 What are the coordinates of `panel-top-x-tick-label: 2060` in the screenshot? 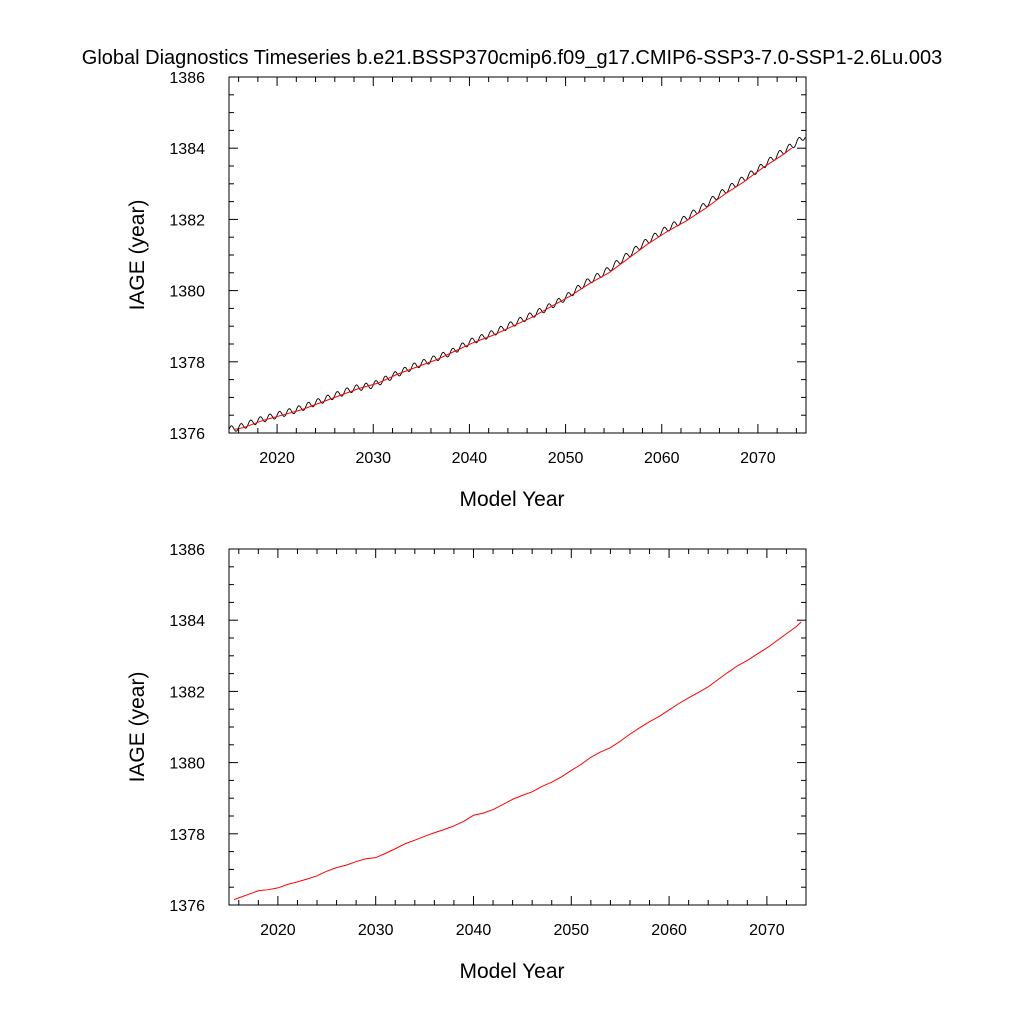 It's located at (662, 458).